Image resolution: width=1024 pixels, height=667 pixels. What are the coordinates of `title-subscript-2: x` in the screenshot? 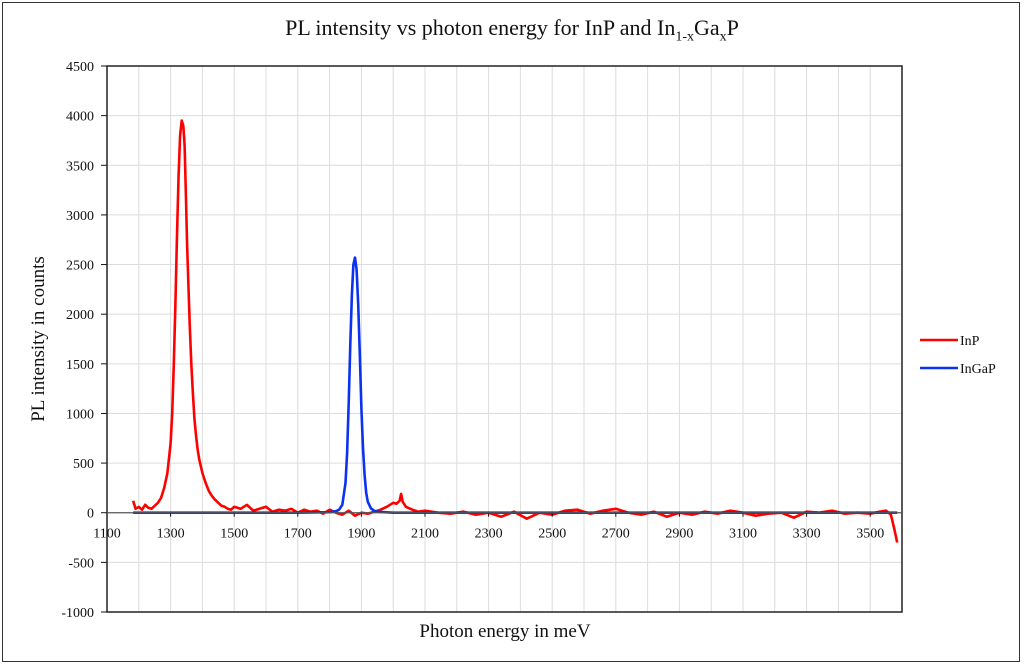 It's located at (723, 37).